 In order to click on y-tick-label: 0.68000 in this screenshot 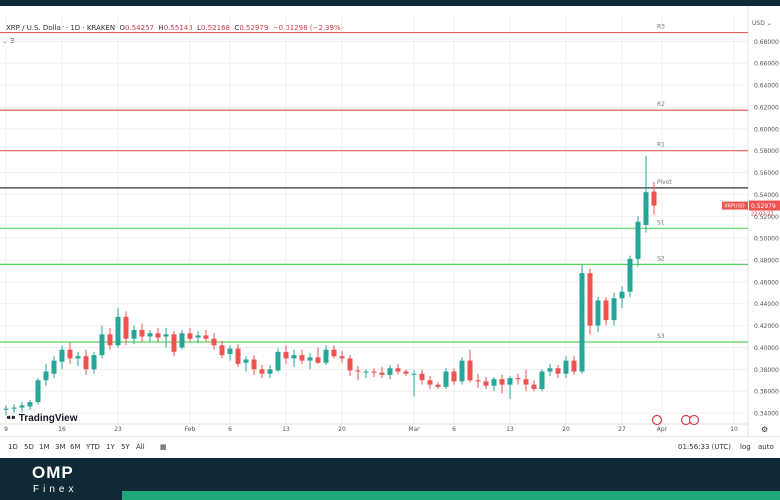, I will do `click(766, 42)`.